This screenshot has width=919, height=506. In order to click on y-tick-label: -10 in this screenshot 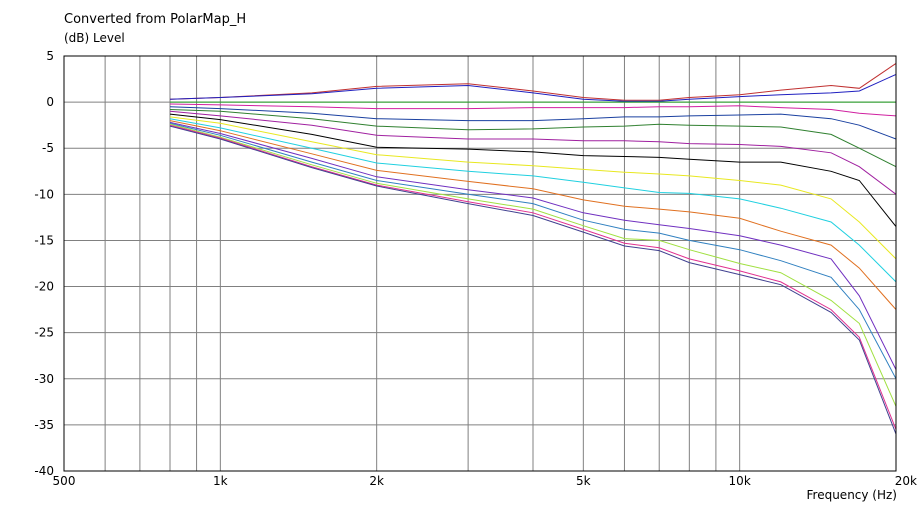, I will do `click(44, 194)`.